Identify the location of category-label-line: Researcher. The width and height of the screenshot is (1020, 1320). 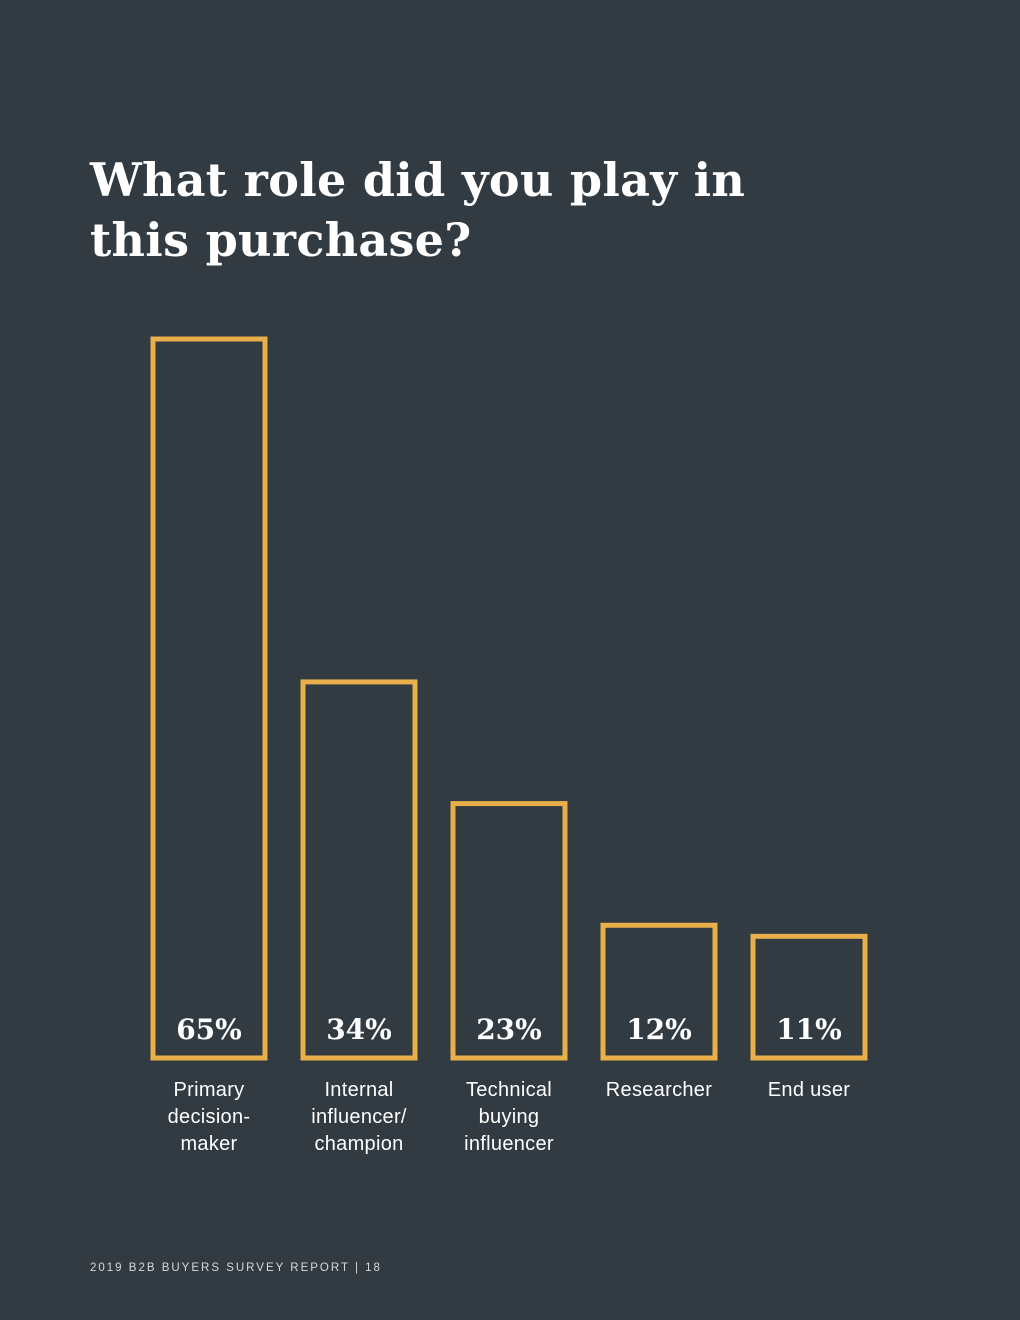
(659, 1090).